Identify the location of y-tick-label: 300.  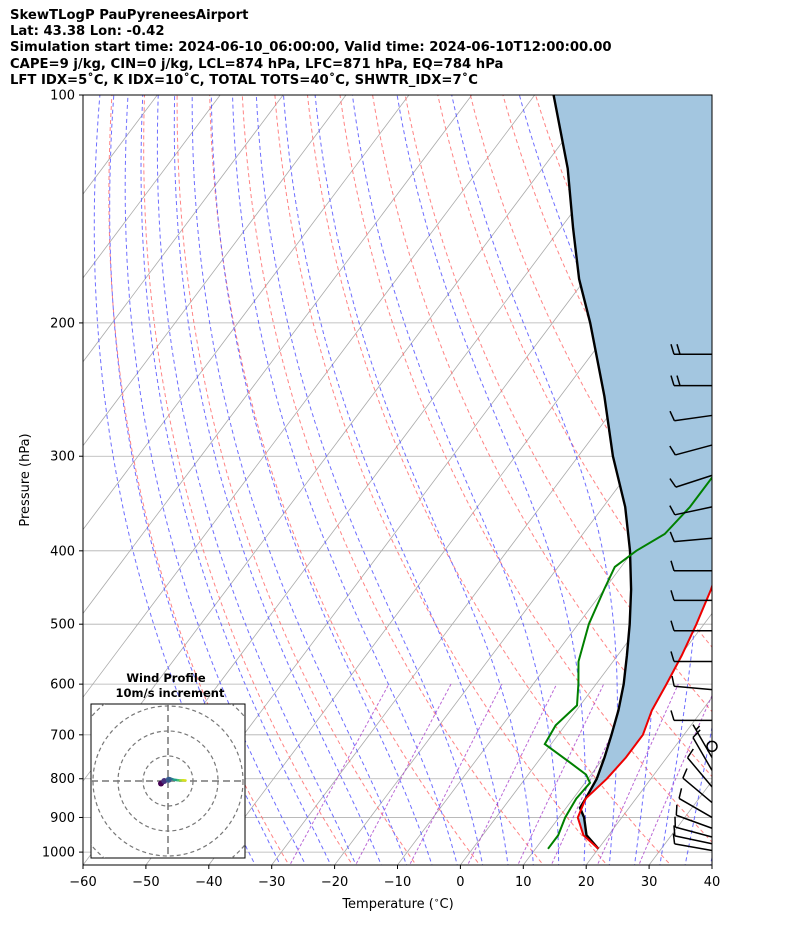
(62, 457).